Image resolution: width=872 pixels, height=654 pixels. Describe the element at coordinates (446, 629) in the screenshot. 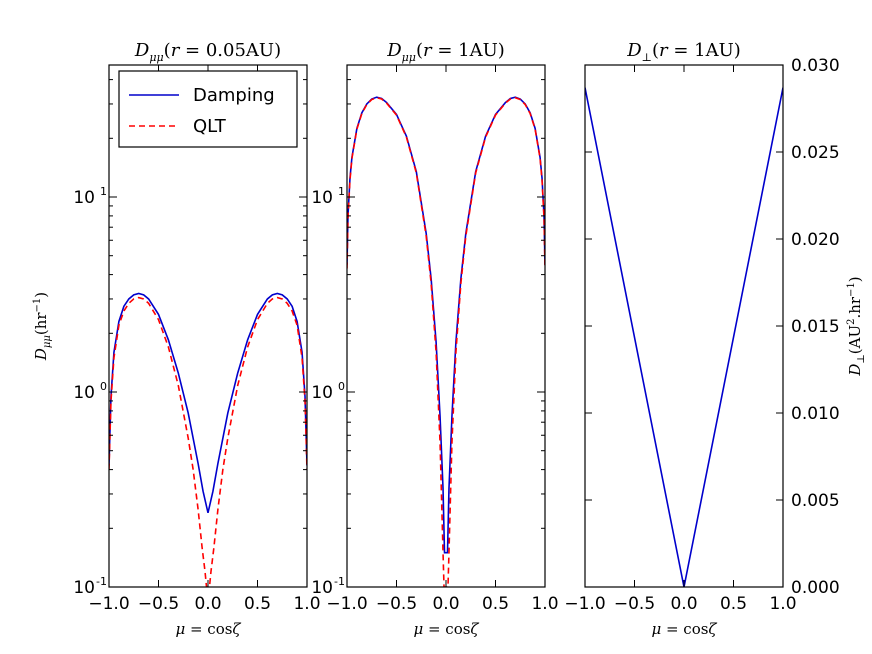

I see `panel-2-xlabel: μ = cosζ` at that location.